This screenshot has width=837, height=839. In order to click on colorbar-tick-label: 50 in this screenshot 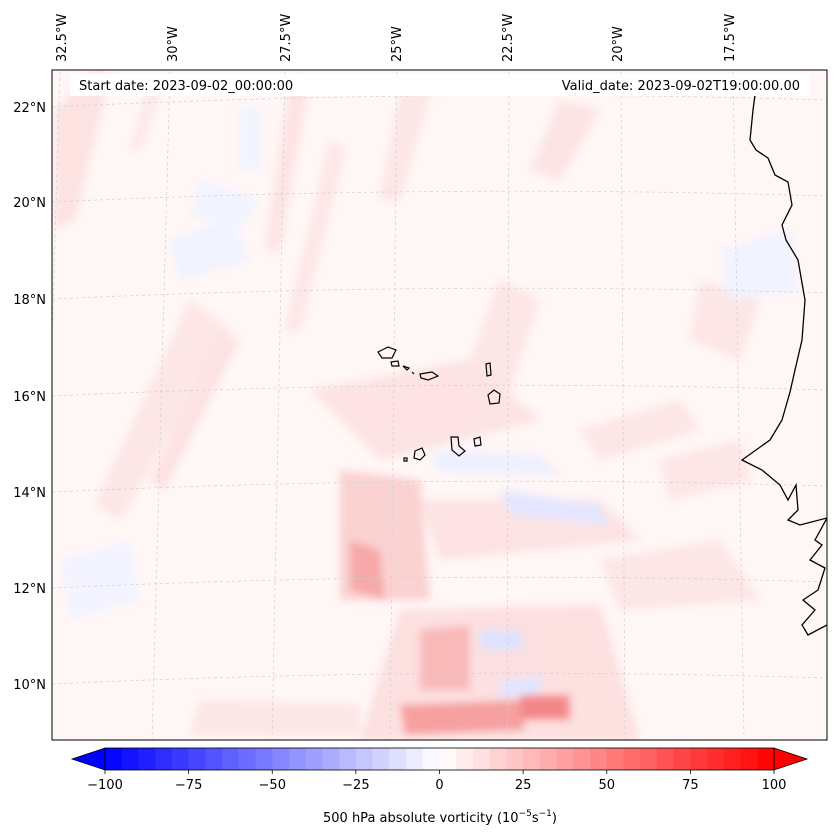, I will do `click(606, 785)`.